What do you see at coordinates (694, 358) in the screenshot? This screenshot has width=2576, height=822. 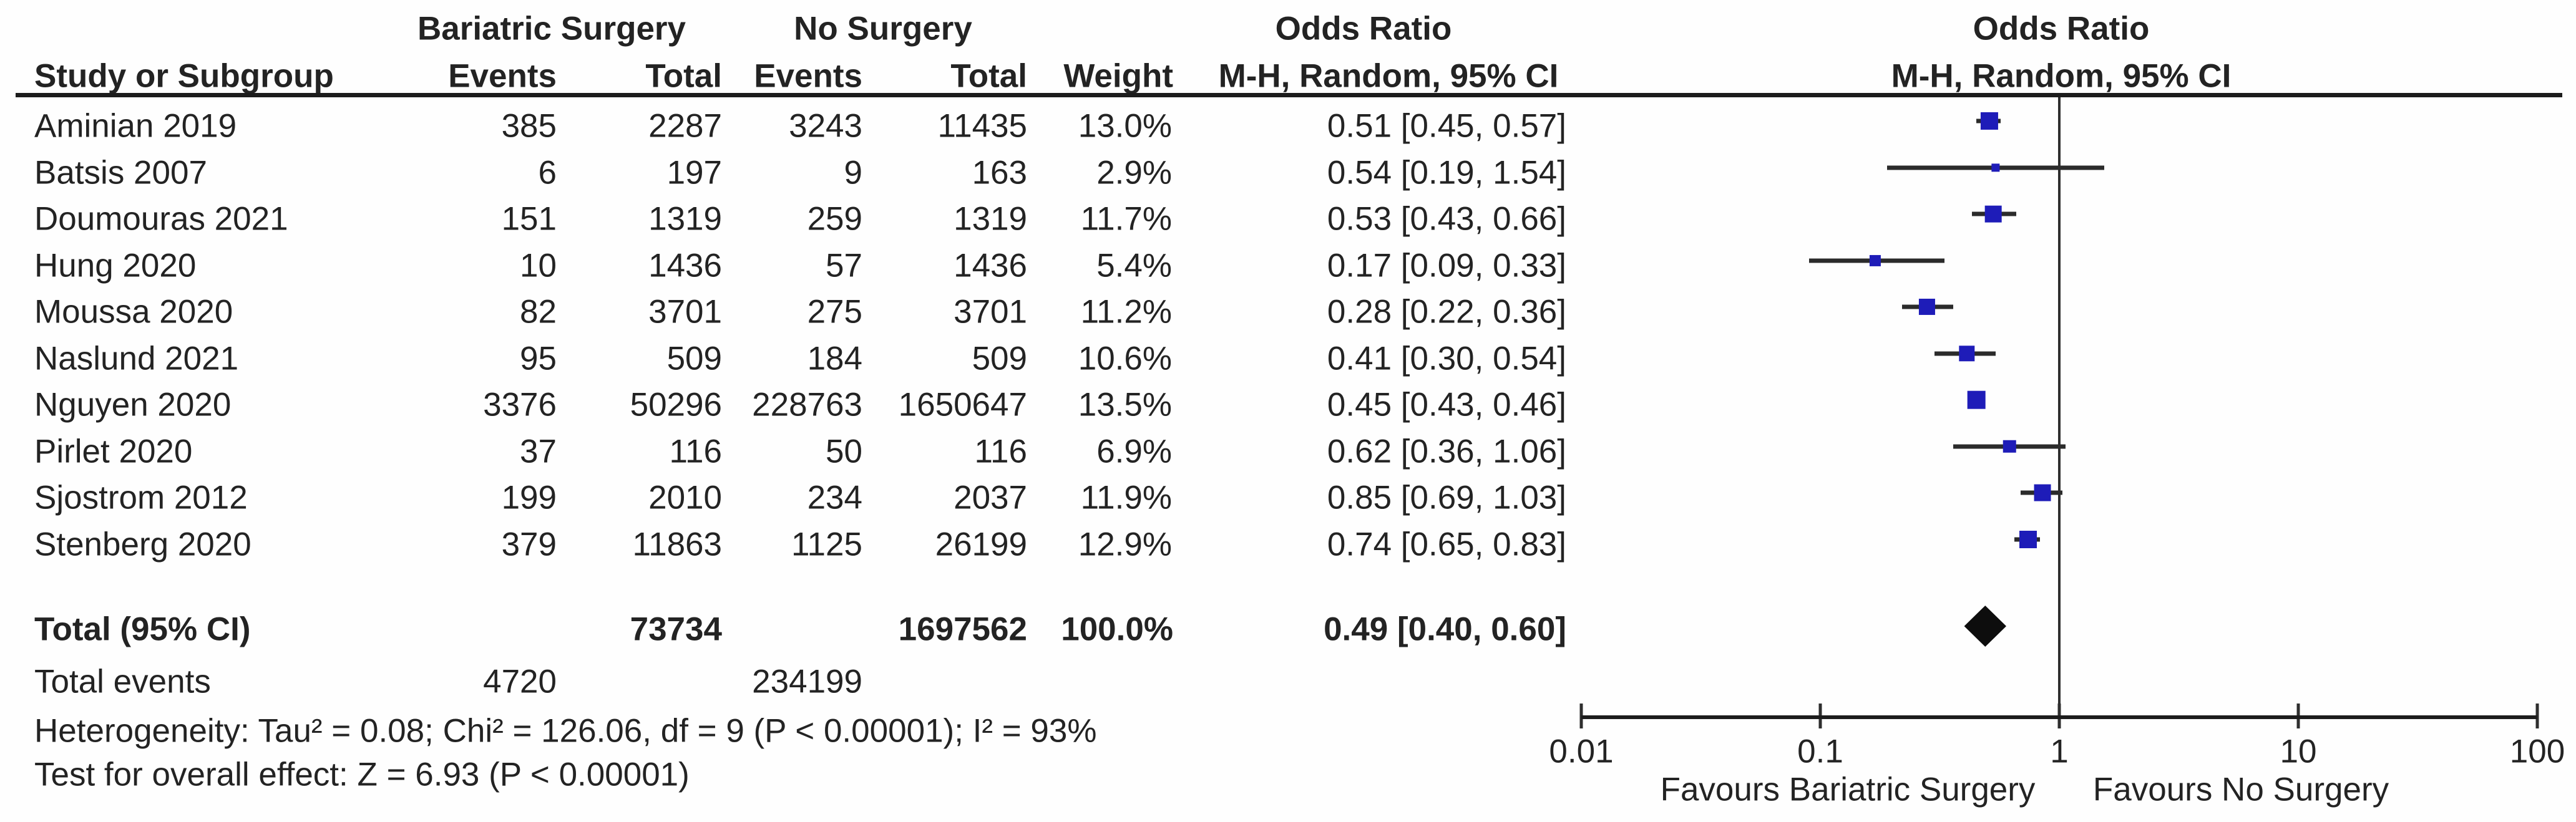 I see `surgery-total-cell: 509` at bounding box center [694, 358].